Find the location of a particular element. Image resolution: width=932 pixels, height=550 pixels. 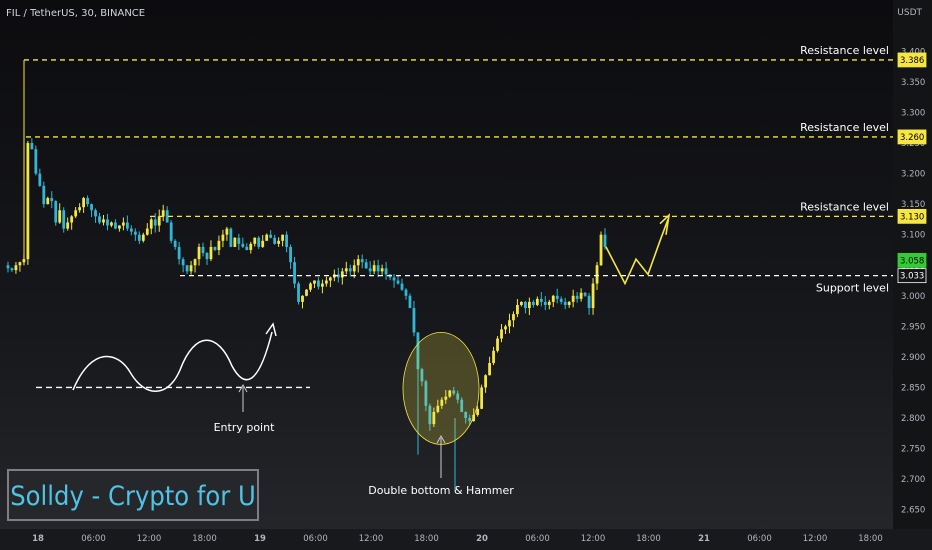

price-tag-label: 3.033 is located at coordinates (912, 277).